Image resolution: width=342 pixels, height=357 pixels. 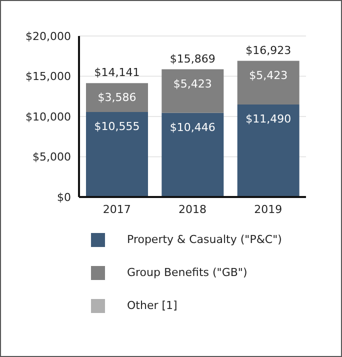 What do you see at coordinates (64, 197) in the screenshot?
I see `y-tick-label: $0` at bounding box center [64, 197].